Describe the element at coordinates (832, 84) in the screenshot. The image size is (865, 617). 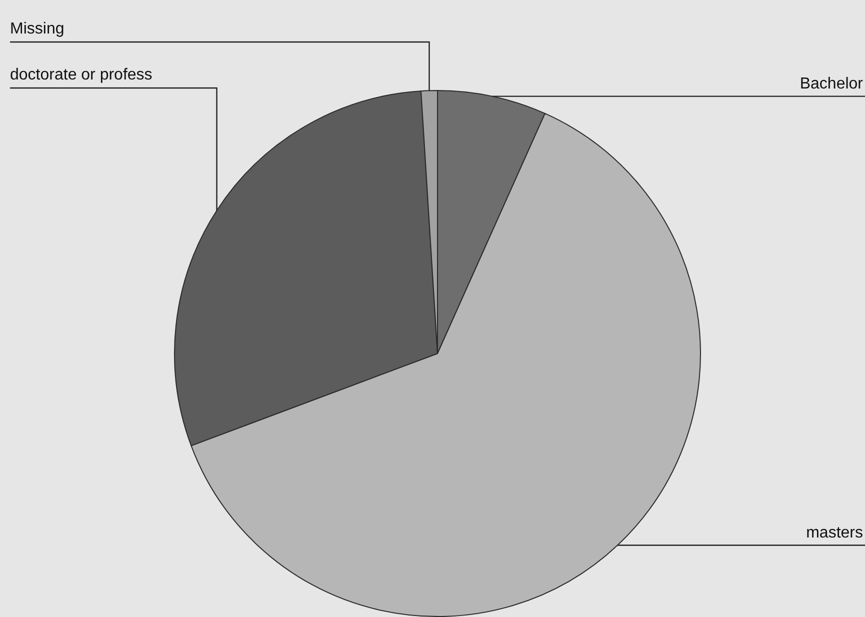
I see `slice-label: Bachelor` at that location.